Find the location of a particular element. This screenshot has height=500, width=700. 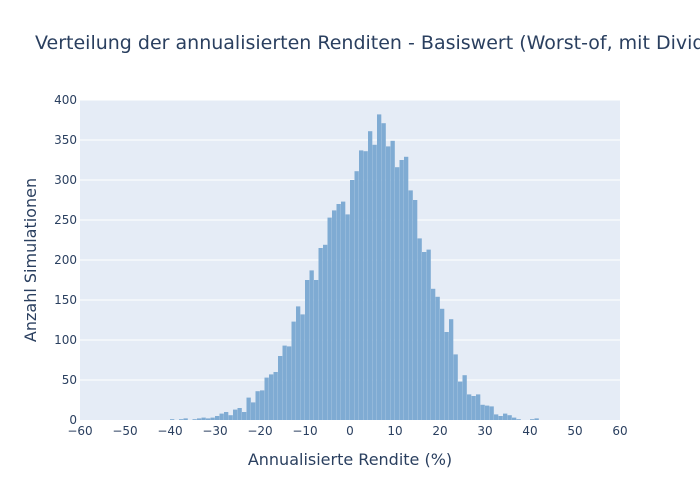

x-tick-label: 40 is located at coordinates (529, 431).